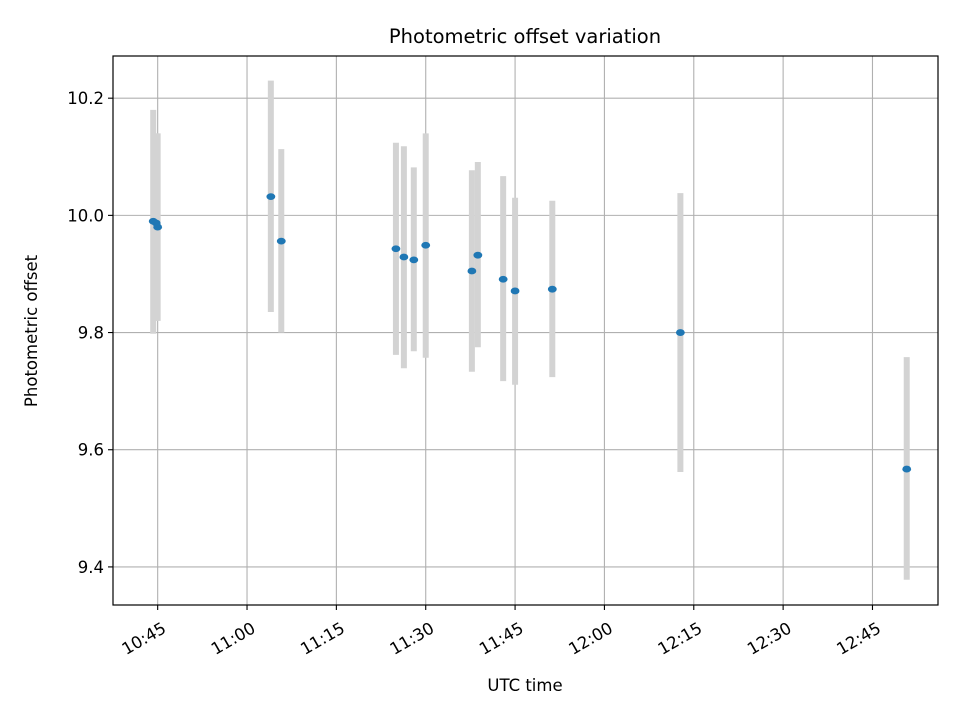 The width and height of the screenshot is (960, 720). Describe the element at coordinates (91, 450) in the screenshot. I see `y-tick-label: 9.6` at that location.